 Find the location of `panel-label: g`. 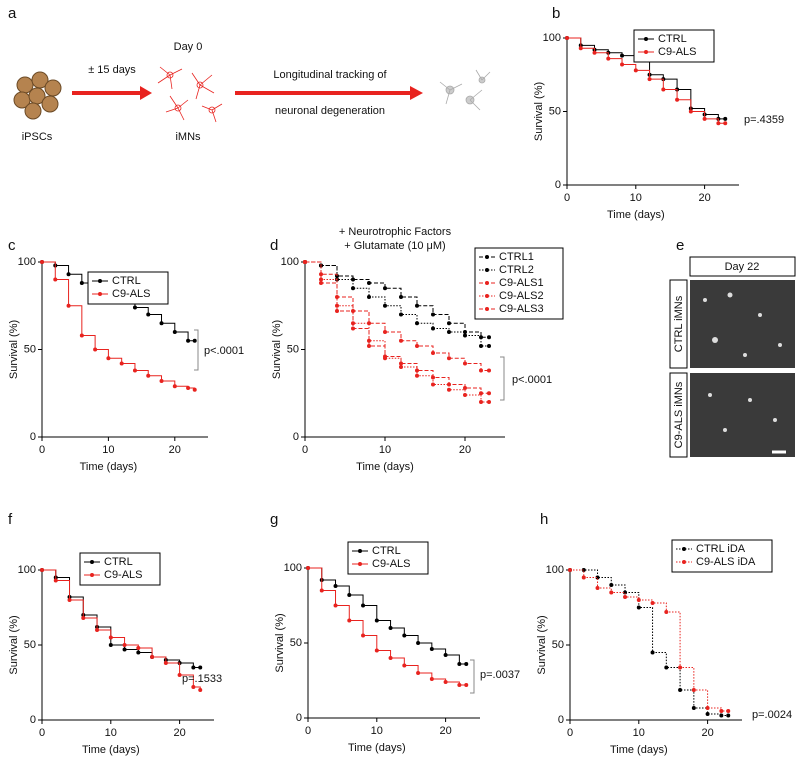

panel-label: g is located at coordinates (274, 519).